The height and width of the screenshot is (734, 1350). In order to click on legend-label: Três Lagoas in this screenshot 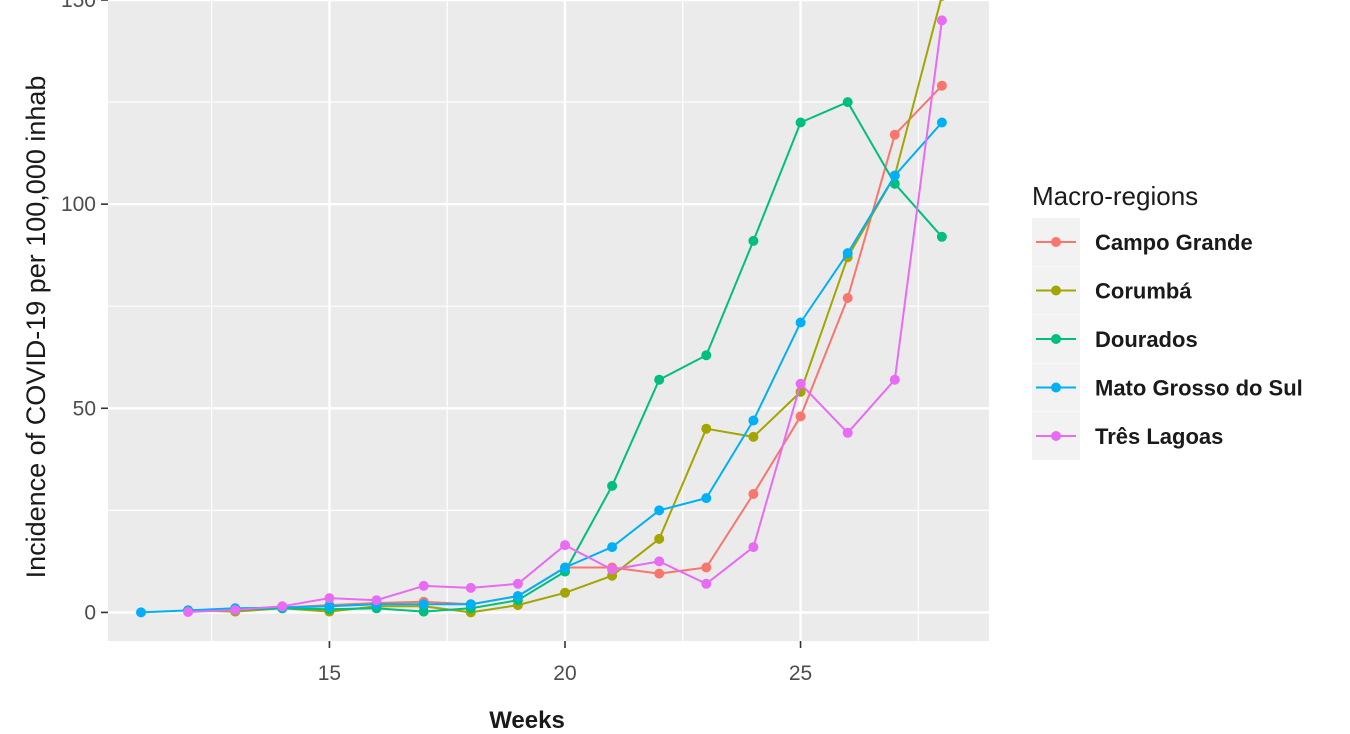, I will do `click(1159, 436)`.